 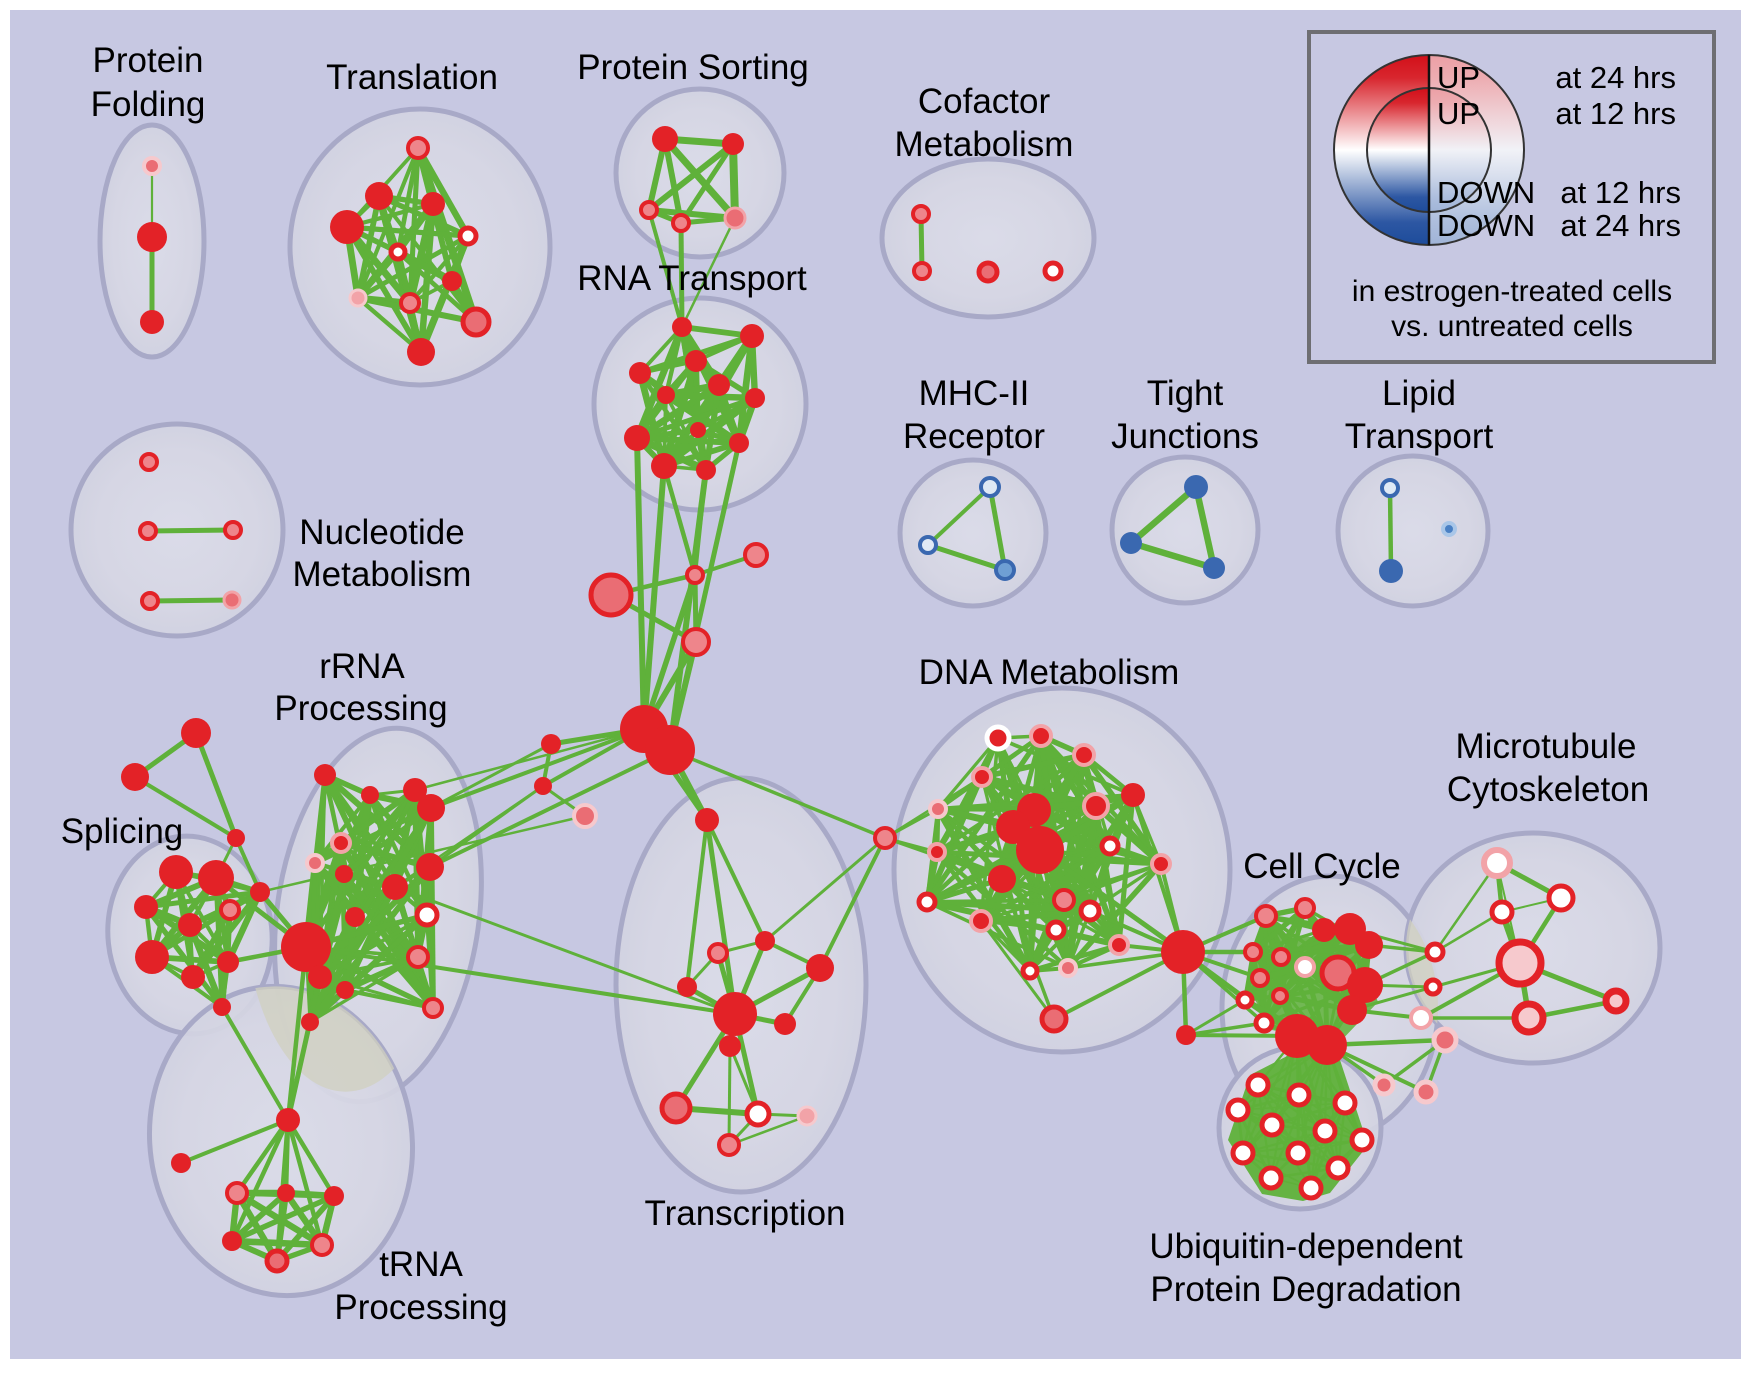 I want to click on svg-text: Splicing, so click(x=122, y=831).